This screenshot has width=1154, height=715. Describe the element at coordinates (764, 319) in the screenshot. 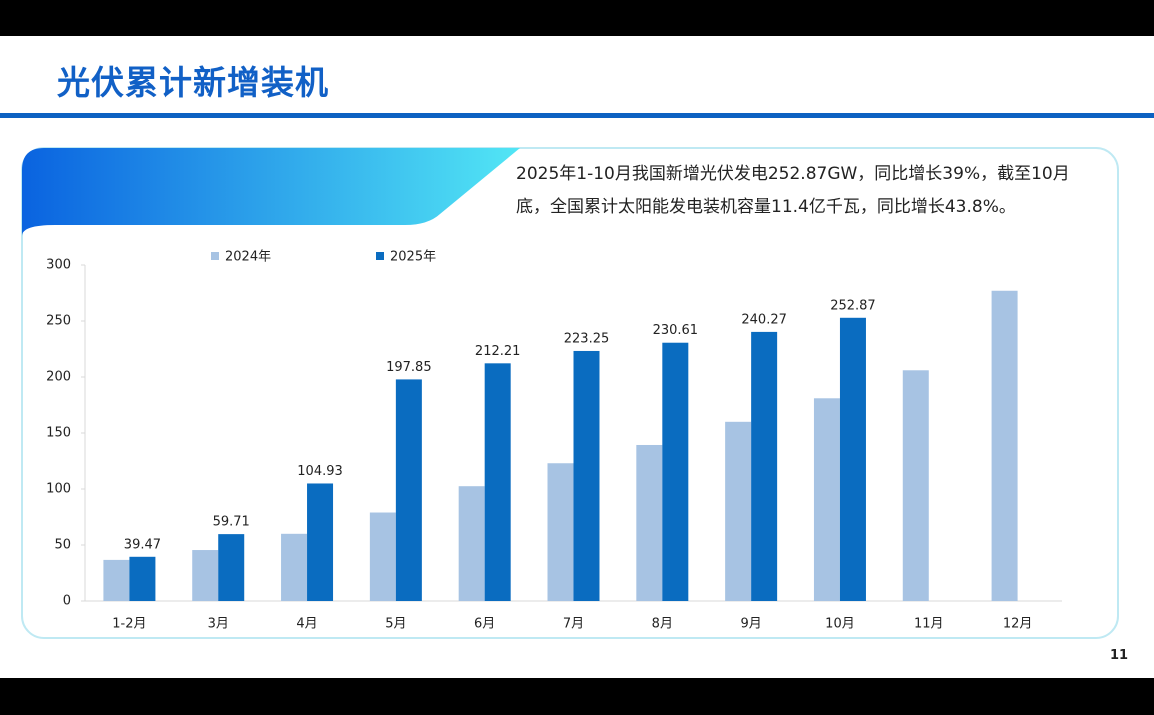

I see `data-label: 240.27` at that location.